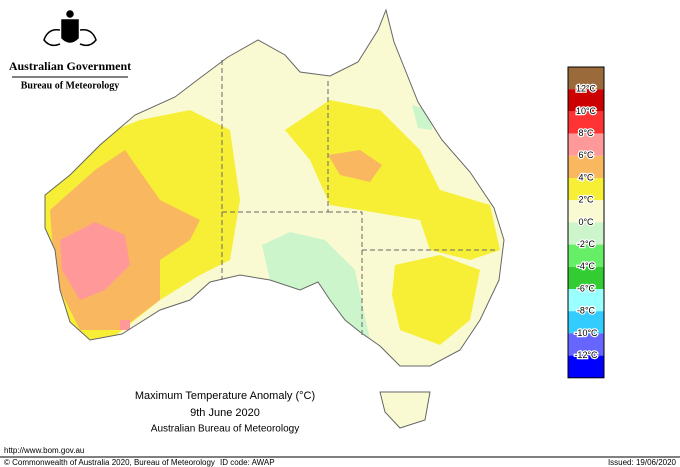  What do you see at coordinates (70, 85) in the screenshot?
I see `agency-name: Bureau of Meteorology` at bounding box center [70, 85].